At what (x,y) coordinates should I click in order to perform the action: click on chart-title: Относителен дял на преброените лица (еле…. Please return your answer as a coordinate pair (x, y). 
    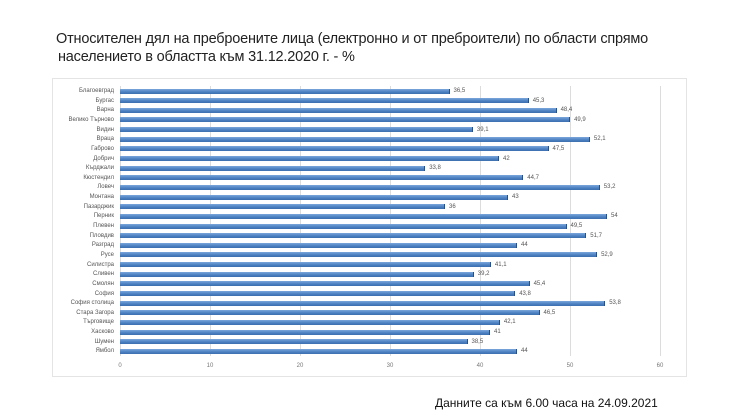
    Looking at the image, I should click on (352, 48).